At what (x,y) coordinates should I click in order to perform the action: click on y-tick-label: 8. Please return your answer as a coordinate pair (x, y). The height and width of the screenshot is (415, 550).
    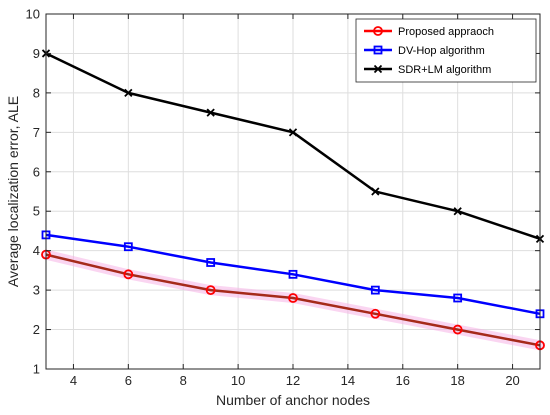
    Looking at the image, I should click on (36, 92).